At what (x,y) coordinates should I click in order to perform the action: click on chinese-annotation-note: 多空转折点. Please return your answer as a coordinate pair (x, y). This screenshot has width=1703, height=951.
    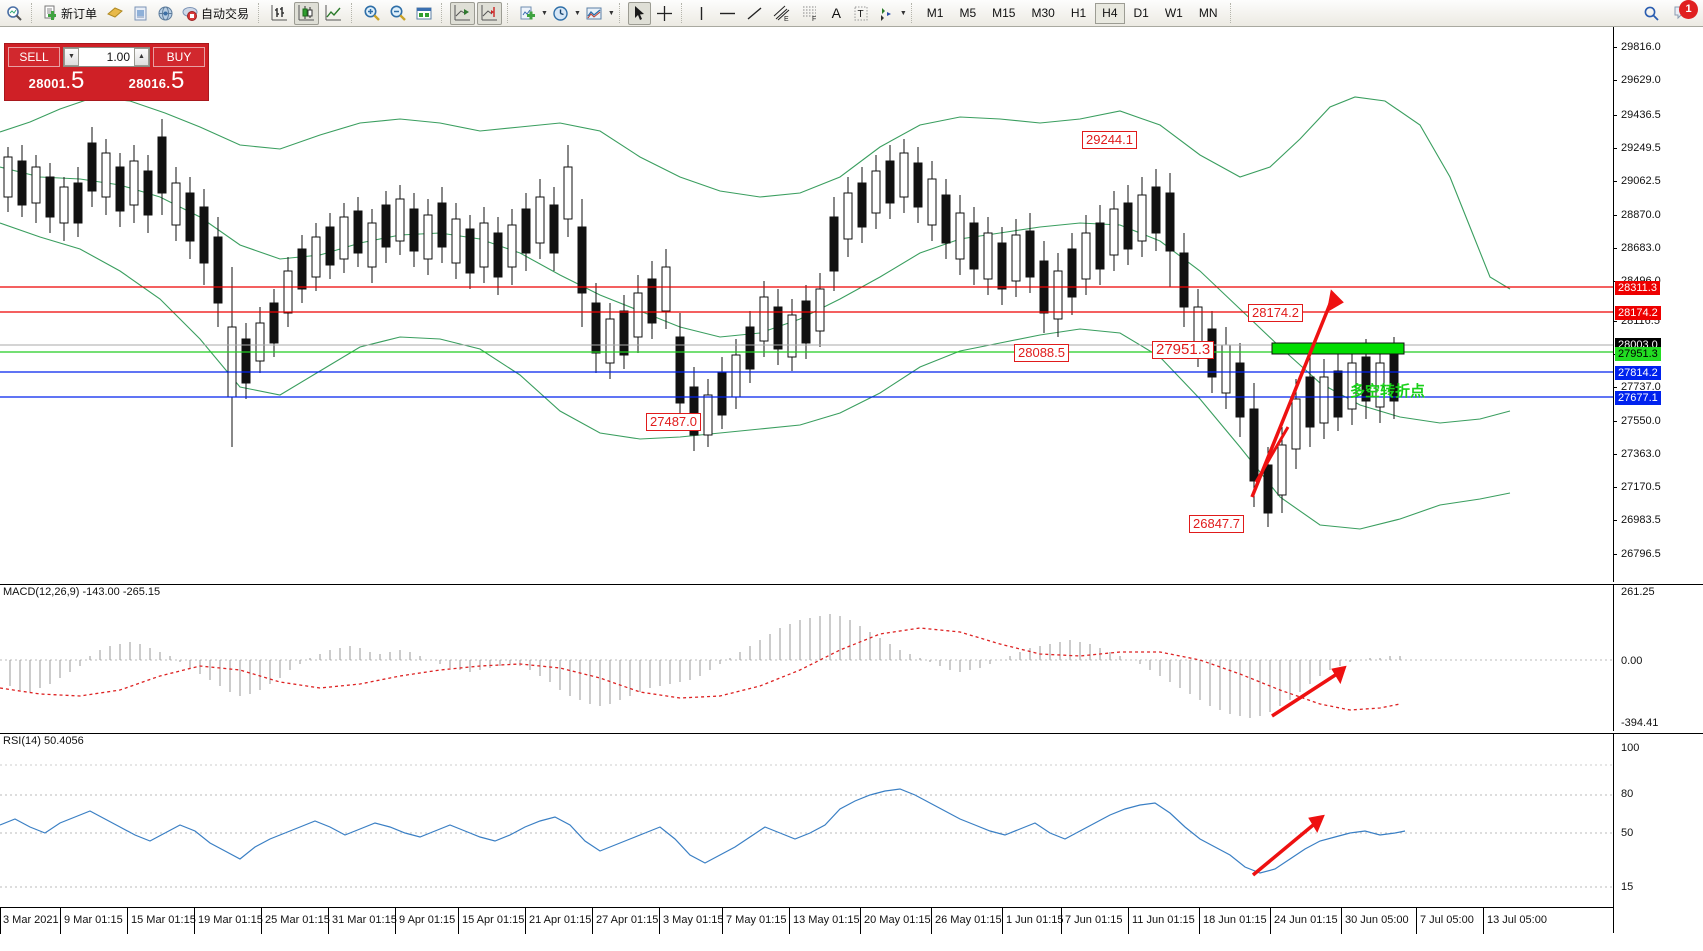
    Looking at the image, I should click on (1388, 391).